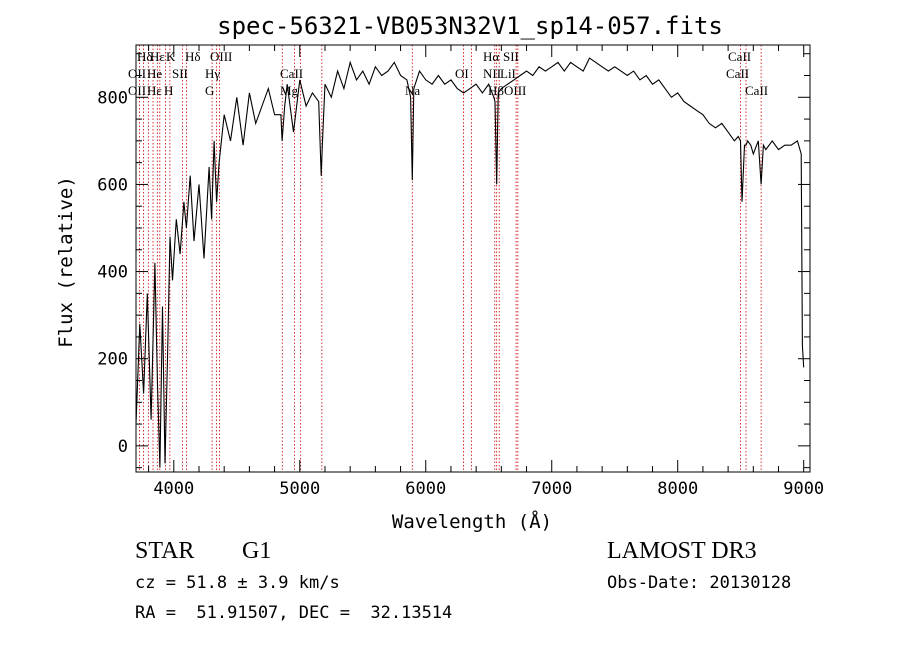  What do you see at coordinates (154, 73) in the screenshot?
I see `line-label: He` at bounding box center [154, 73].